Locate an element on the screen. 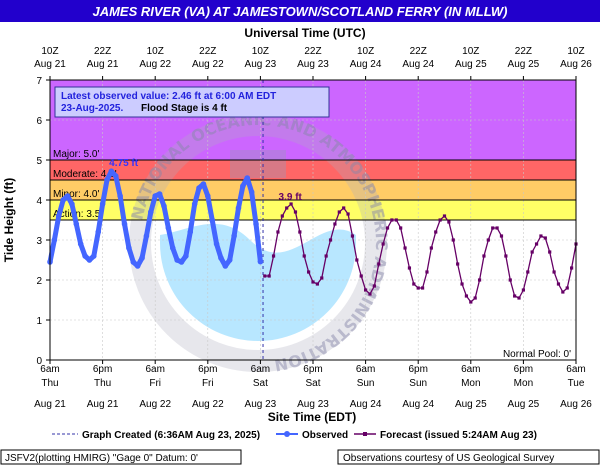 The image size is (600, 465). x-top-tick-date: Aug 22 is located at coordinates (208, 64).